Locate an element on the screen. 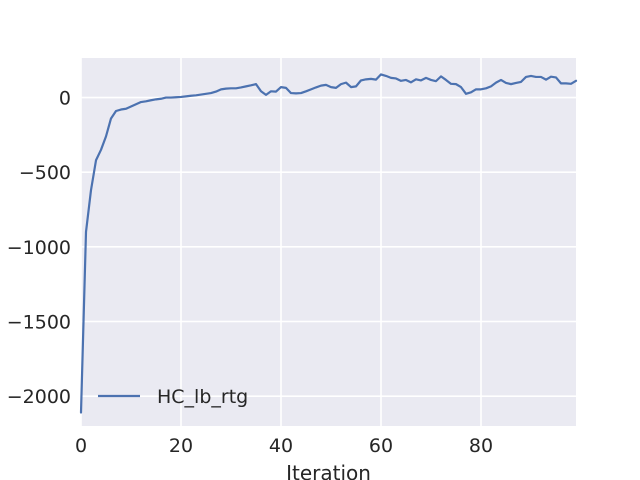 This screenshot has width=640, height=480. legend-label: HC_lb_rtg is located at coordinates (202, 397).